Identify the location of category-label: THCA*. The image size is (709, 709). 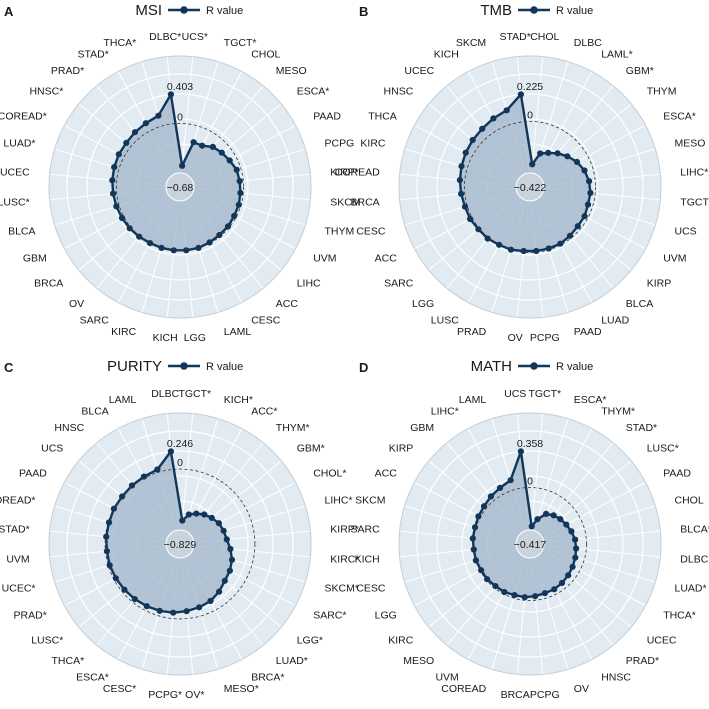
(679, 616).